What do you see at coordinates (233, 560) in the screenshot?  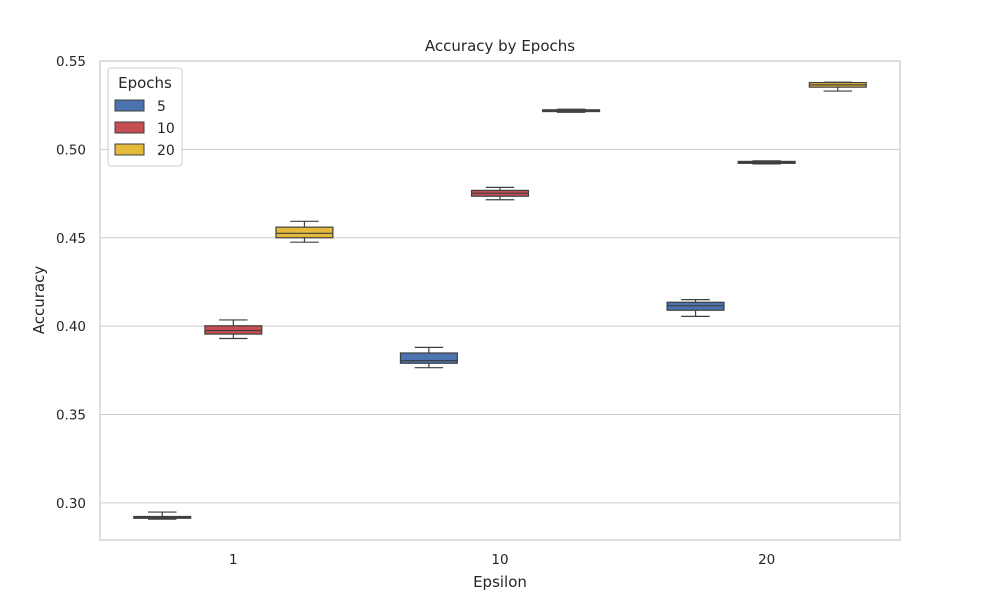 I see `x-tick-label: 1` at bounding box center [233, 560].